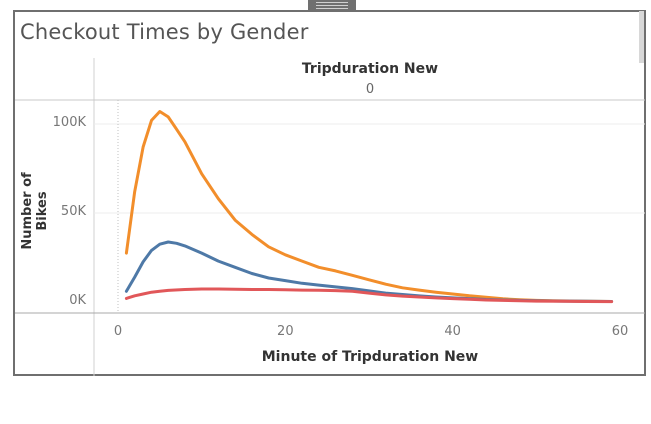  What do you see at coordinates (77, 300) in the screenshot?
I see `y-tick-label: 0K` at bounding box center [77, 300].